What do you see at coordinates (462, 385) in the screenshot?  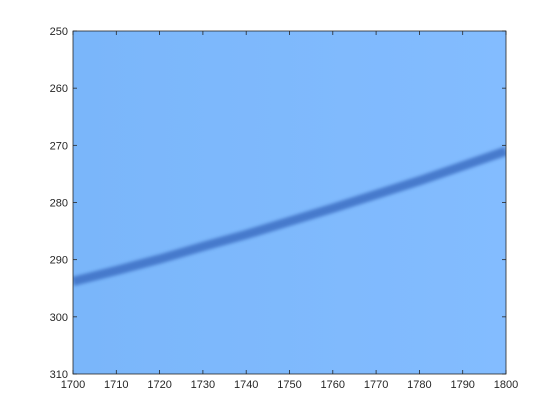 I see `x-tick-label: 1790` at bounding box center [462, 385].